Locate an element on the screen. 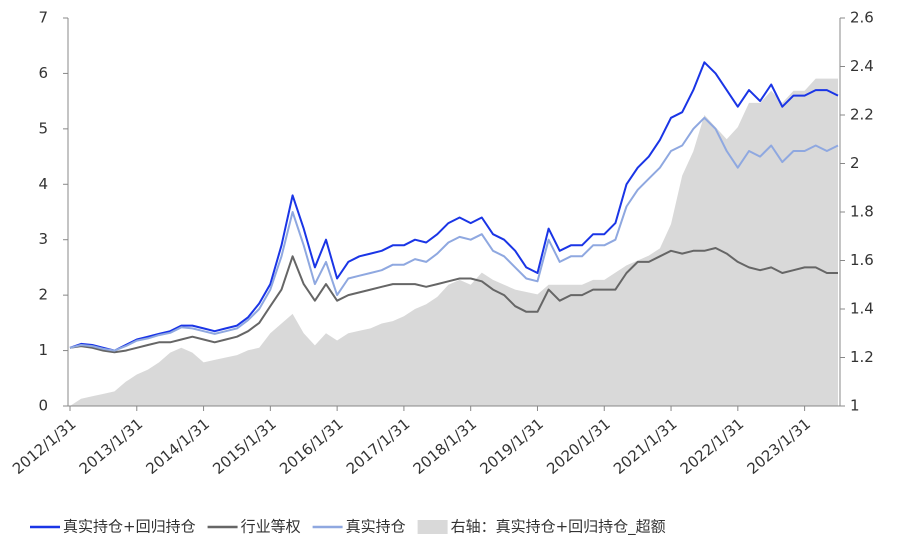 Image resolution: width=897 pixels, height=547 pixels. y2-tick-label: 1.4 is located at coordinates (862, 309).